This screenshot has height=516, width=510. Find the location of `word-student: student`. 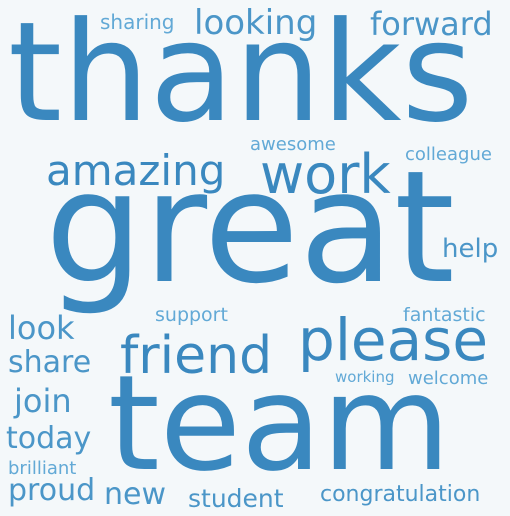

word-student: student is located at coordinates (236, 498).